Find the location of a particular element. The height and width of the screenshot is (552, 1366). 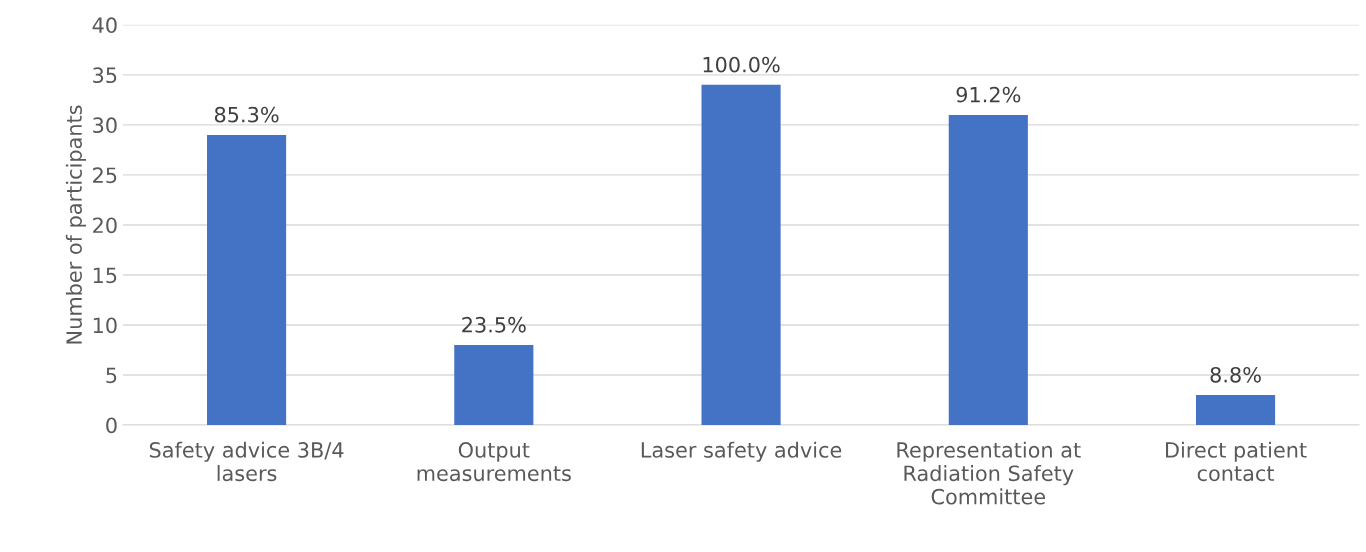

y-tick-label: 30 is located at coordinates (105, 125).